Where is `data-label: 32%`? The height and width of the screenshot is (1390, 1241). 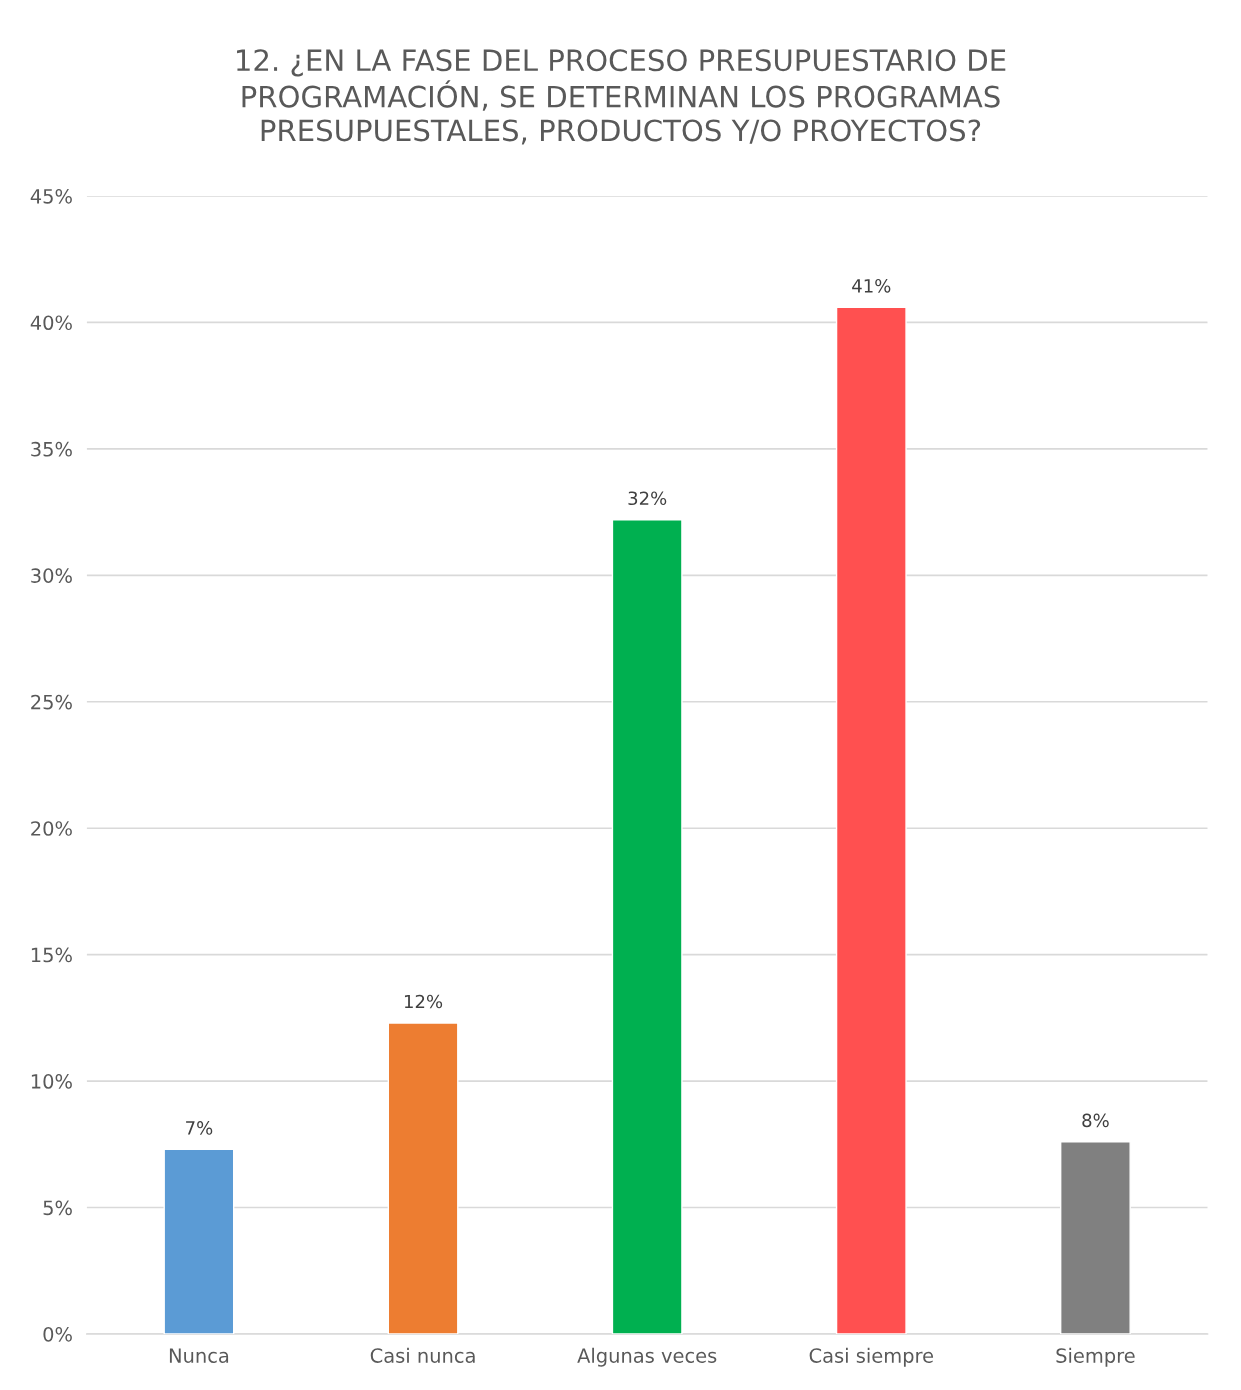 data-label: 32% is located at coordinates (647, 498).